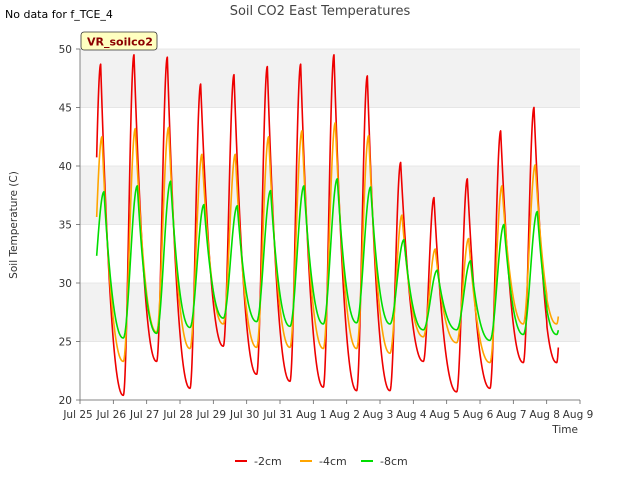  Describe the element at coordinates (65, 109) in the screenshot. I see `y-tick-label: 45` at that location.